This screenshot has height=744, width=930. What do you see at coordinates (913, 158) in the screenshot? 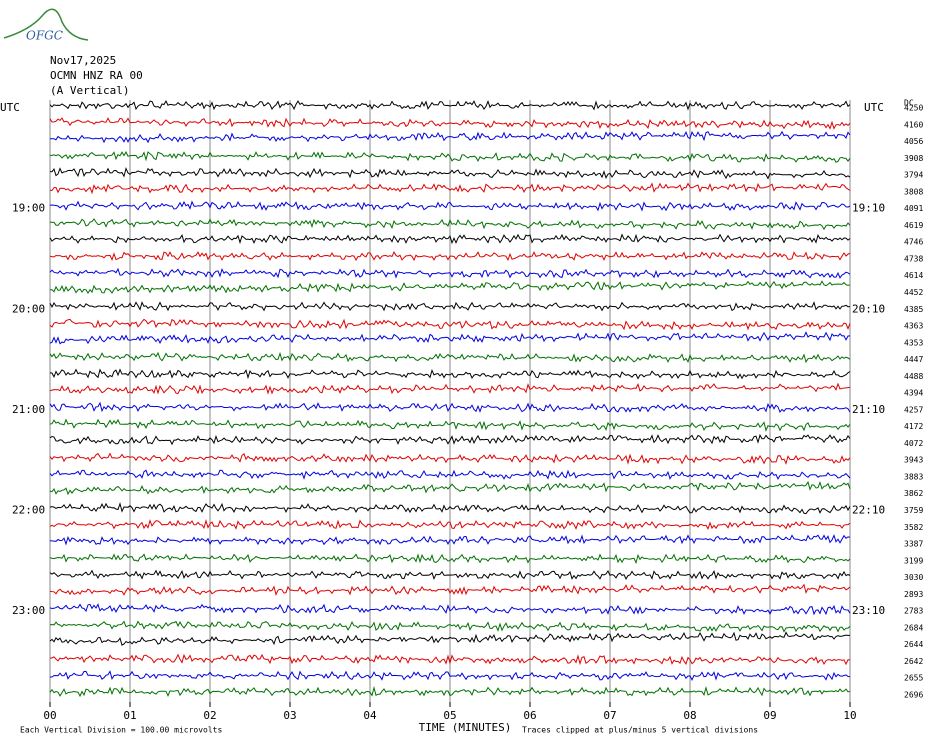
I see `dc-value: 3908` at bounding box center [913, 158].